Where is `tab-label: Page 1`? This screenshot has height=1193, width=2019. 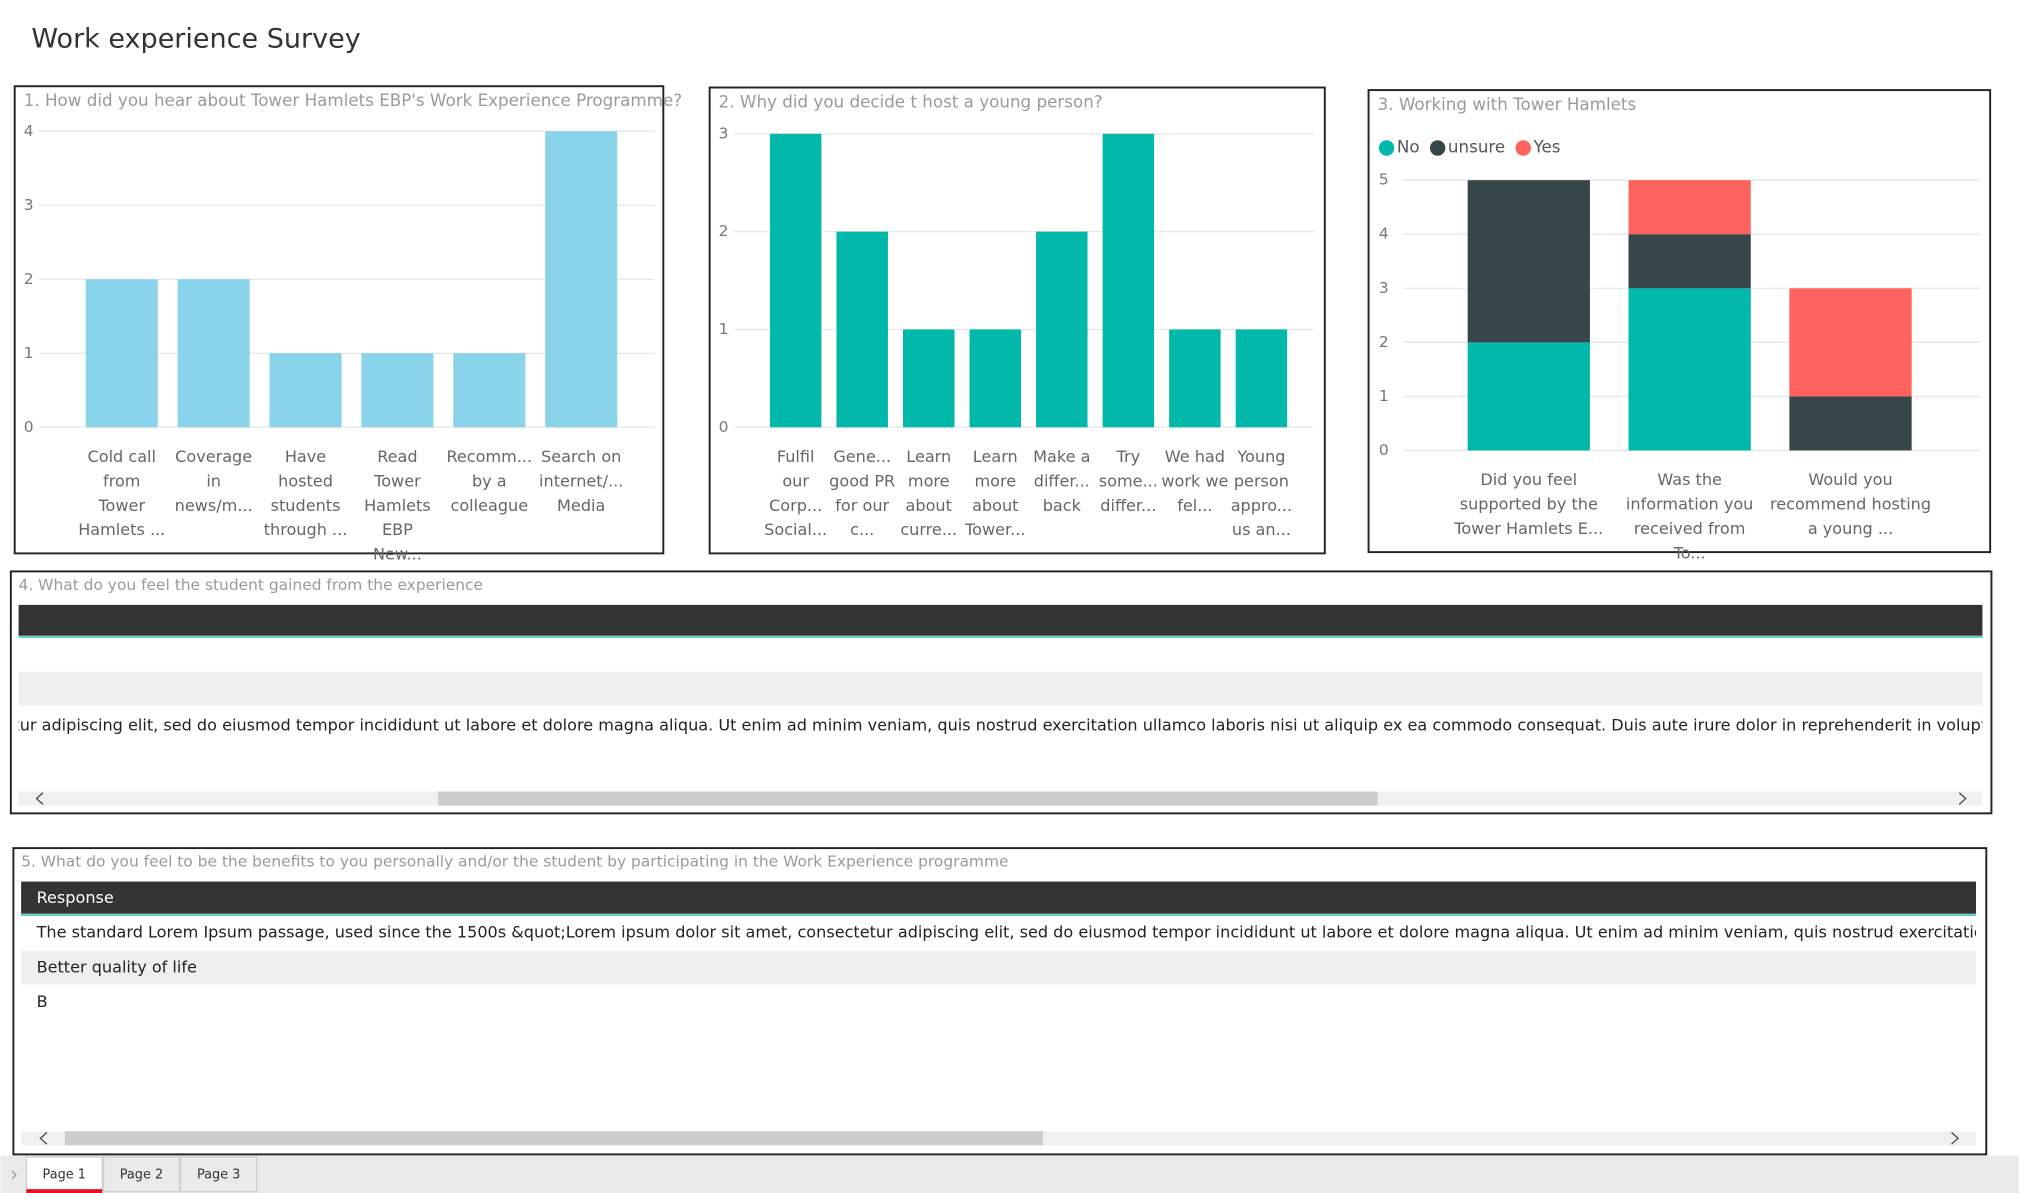
tab-label: Page 1 is located at coordinates (64, 1174).